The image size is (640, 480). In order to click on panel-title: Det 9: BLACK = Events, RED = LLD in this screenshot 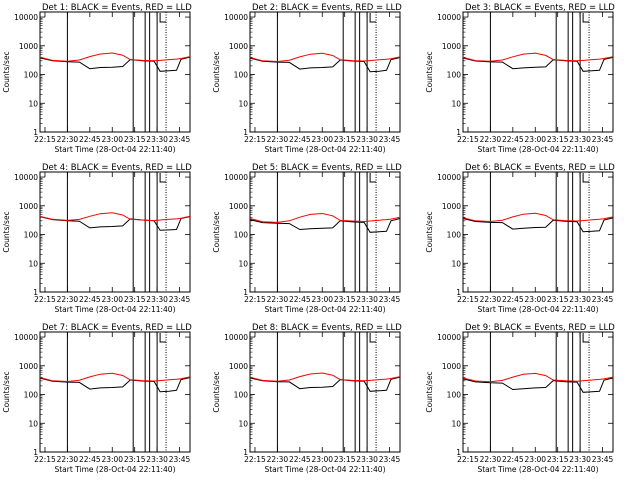, I will do `click(540, 328)`.